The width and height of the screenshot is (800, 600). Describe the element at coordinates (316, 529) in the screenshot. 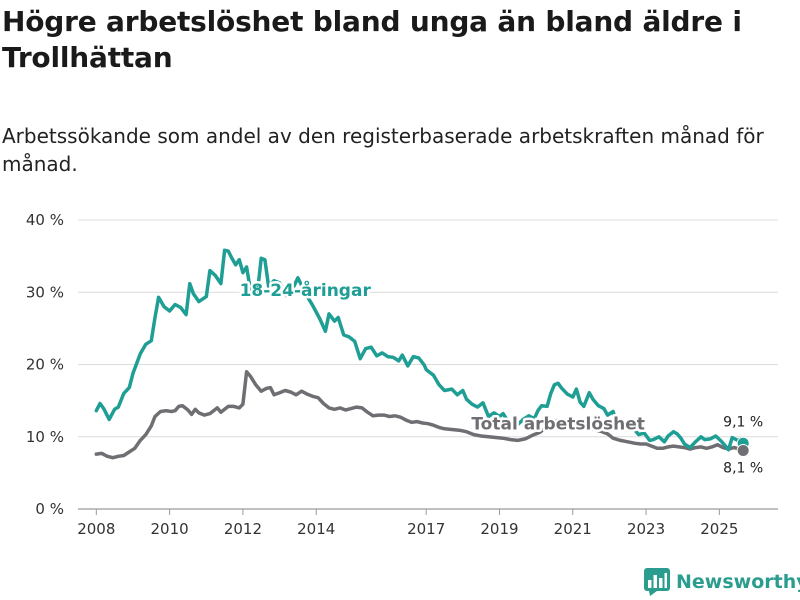

I see `x-tick-label: 2014` at that location.